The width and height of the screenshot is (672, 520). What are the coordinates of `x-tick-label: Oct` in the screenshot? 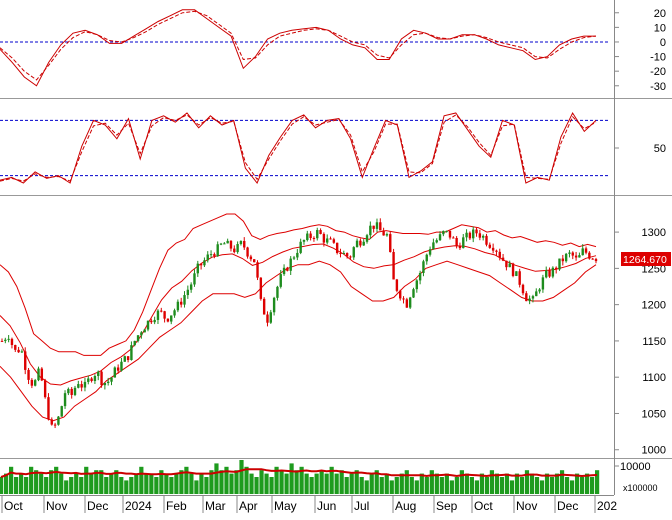 It's located at (483, 506).